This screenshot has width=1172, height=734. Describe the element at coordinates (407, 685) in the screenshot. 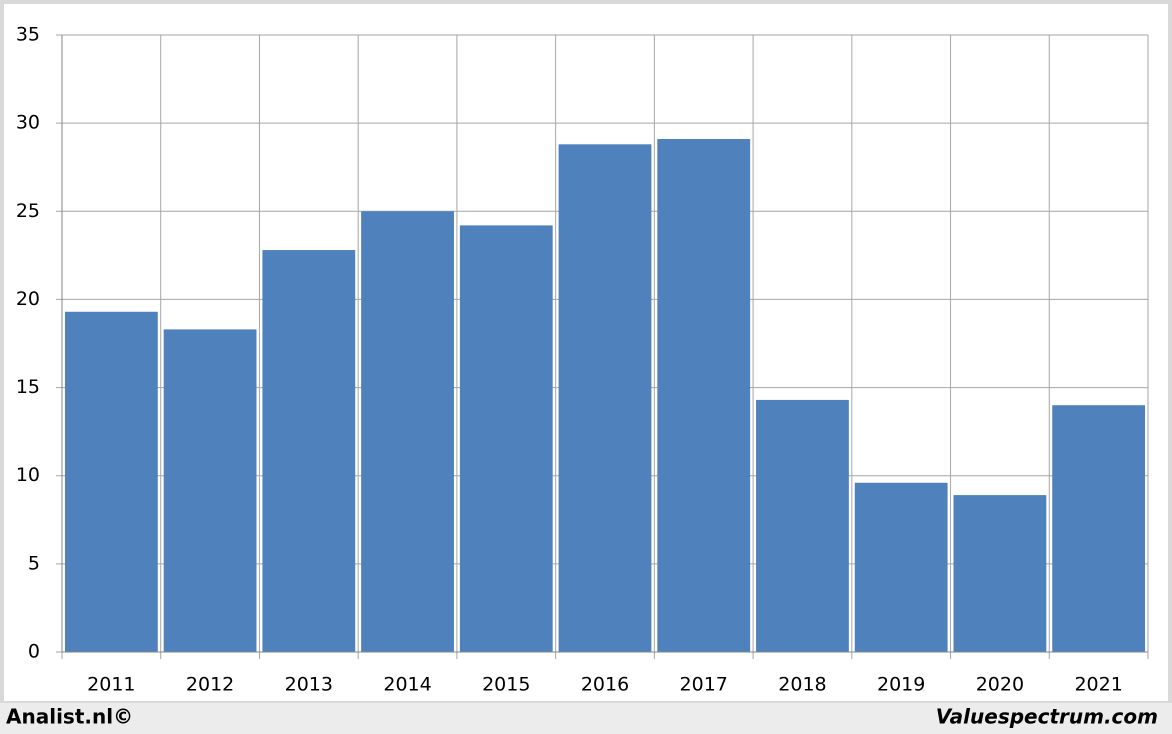

I see `x-tick-label: 2014` at that location.